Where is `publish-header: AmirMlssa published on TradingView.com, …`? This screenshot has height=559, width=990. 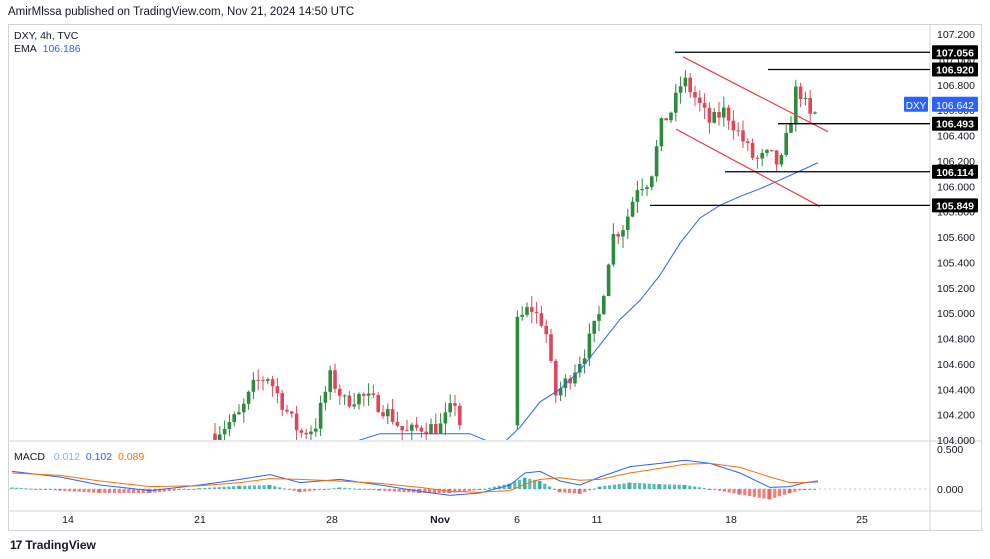
publish-header: AmirMlssa published on TradingView.com, … is located at coordinates (181, 12).